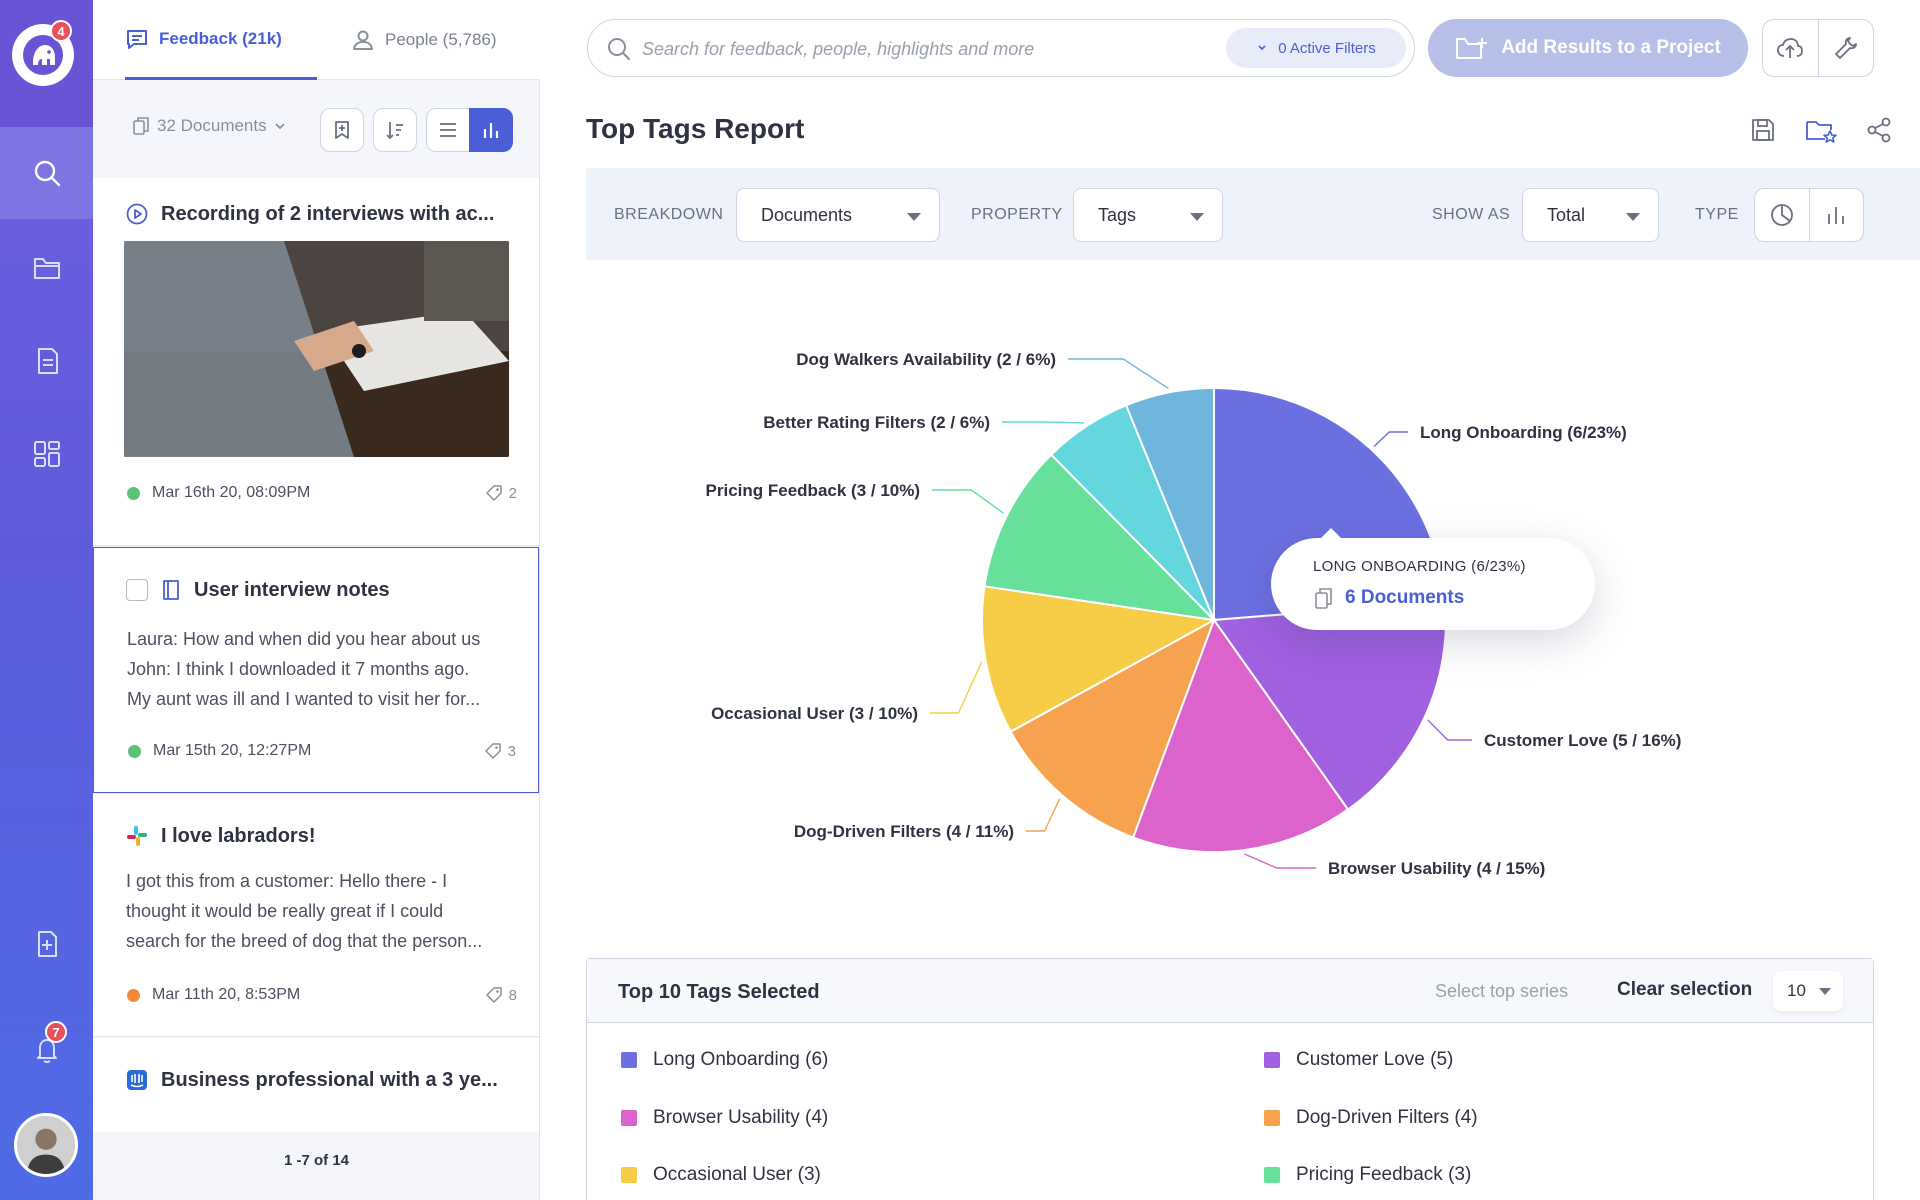  I want to click on legend-item: Occasional User (3), so click(721, 1175).